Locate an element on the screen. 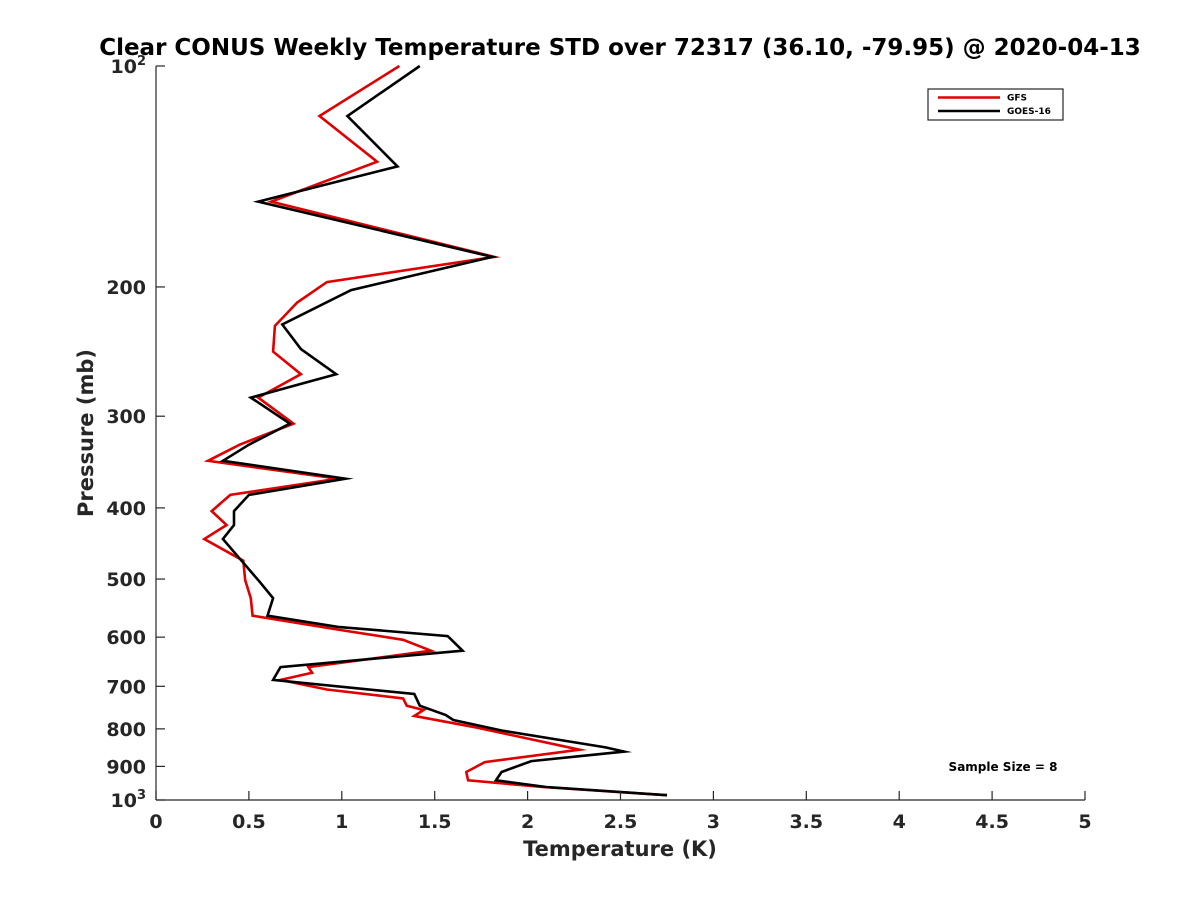 The width and height of the screenshot is (1200, 900). x-axis-label: Temperature (K) is located at coordinates (620, 849).